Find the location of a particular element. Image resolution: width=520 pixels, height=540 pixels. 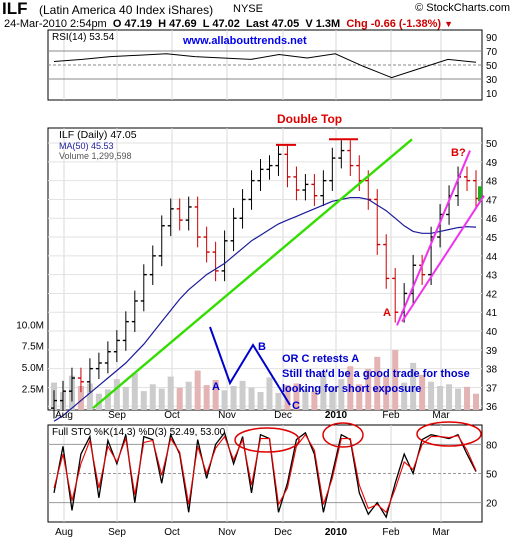

quote-date: 24-Mar-2010 2:54pm is located at coordinates (55, 24).